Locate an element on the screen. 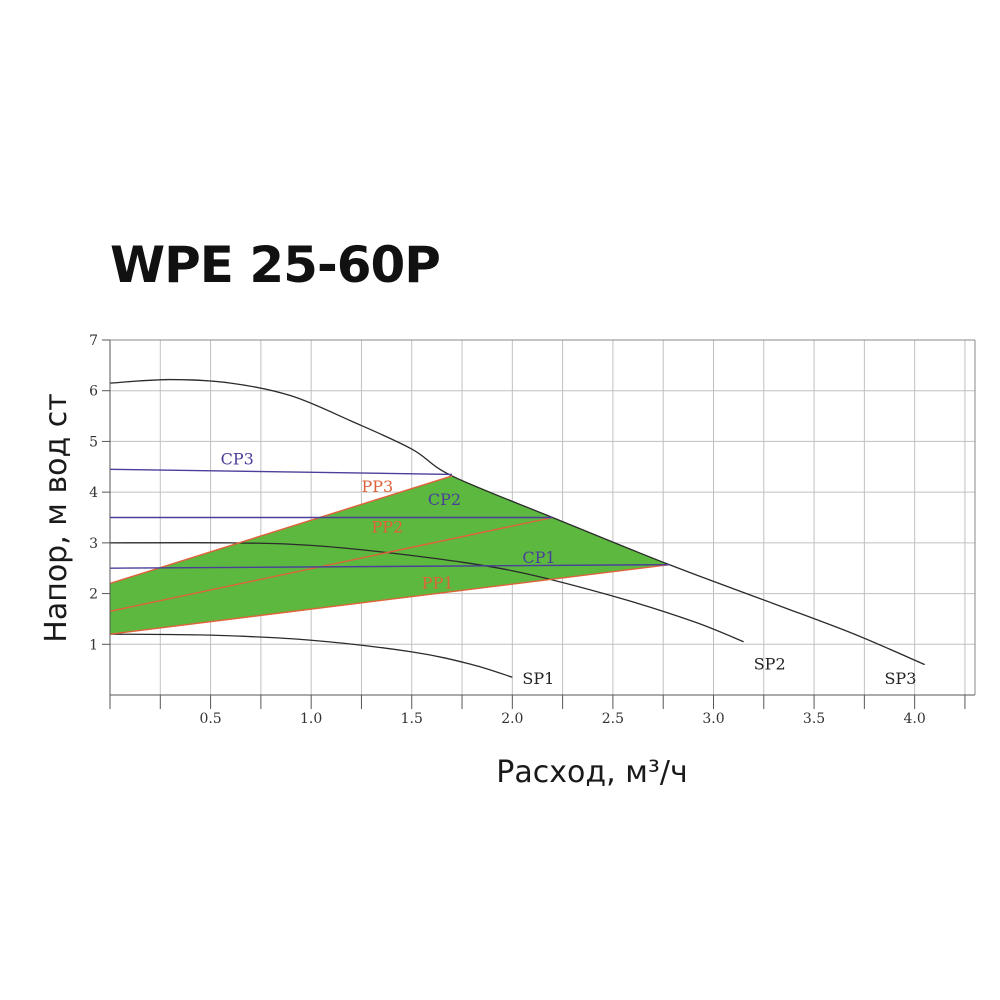  series-line-pp2 is located at coordinates (331, 564).